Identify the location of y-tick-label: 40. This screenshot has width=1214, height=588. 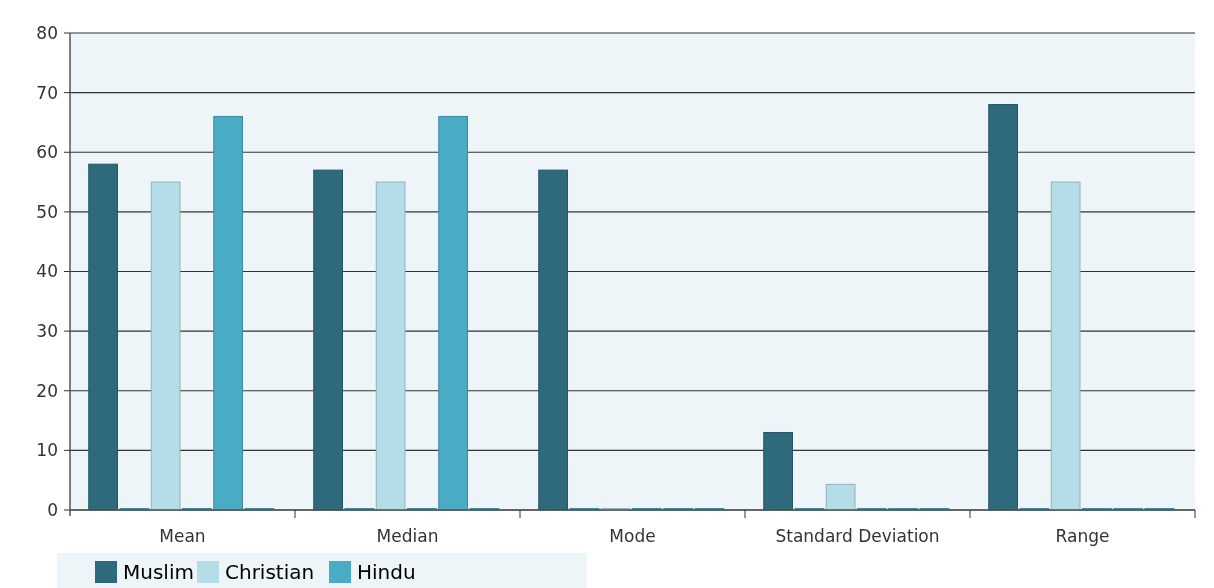
(47, 271).